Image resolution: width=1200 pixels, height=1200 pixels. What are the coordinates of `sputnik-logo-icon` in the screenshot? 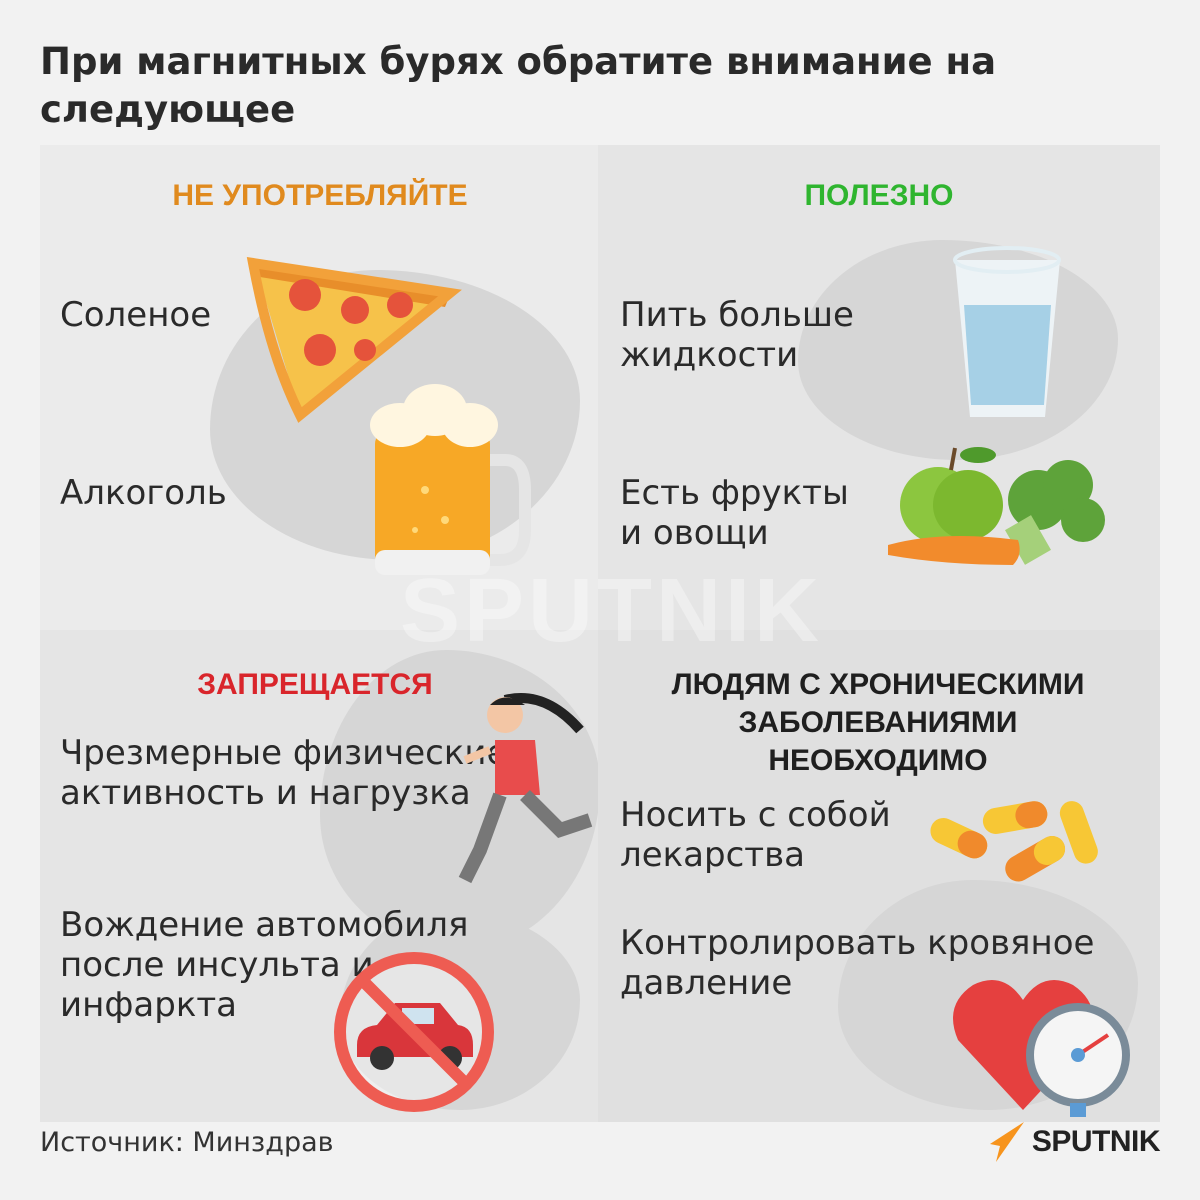 It's located at (1006, 1142).